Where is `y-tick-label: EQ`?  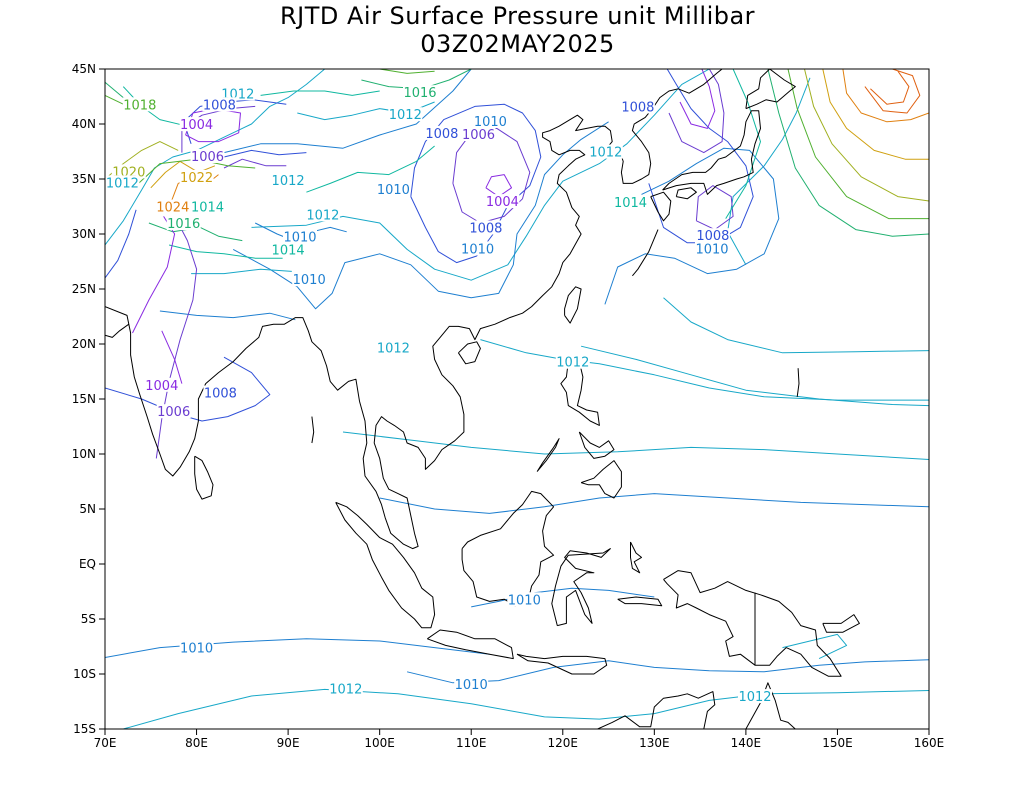
y-tick-label: EQ is located at coordinates (87, 564).